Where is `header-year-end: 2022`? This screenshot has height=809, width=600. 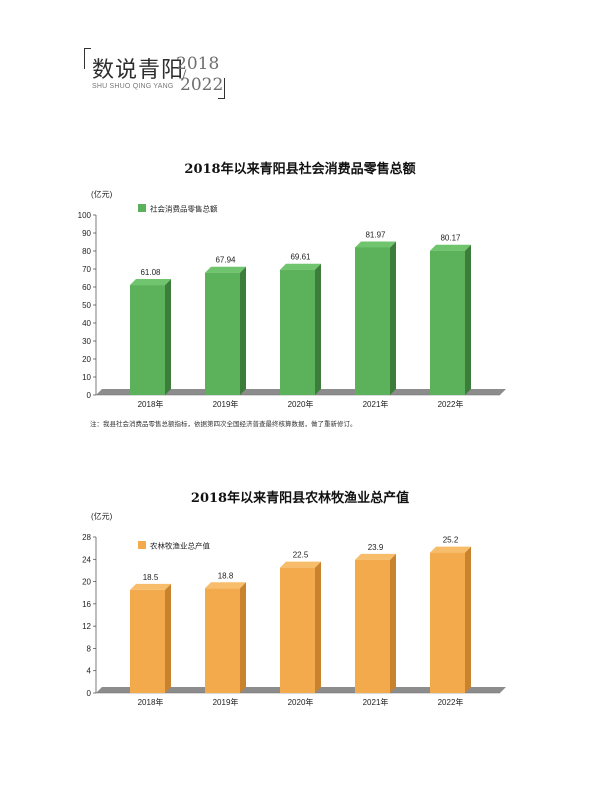
header-year-end: 2022 is located at coordinates (202, 85).